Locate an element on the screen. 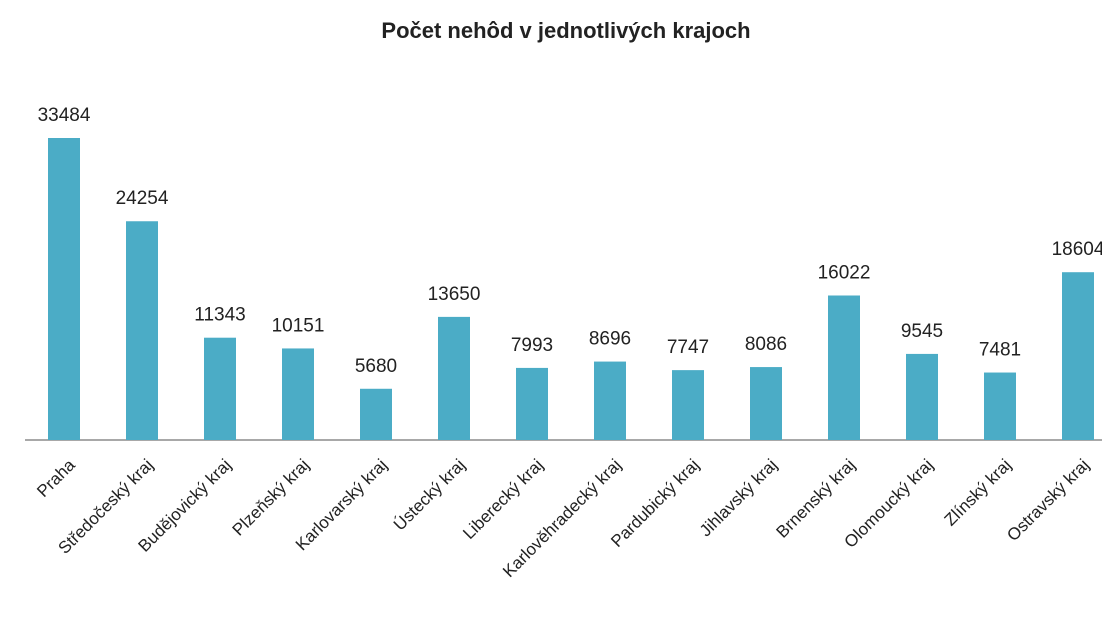  value-label: 10151 is located at coordinates (298, 325).